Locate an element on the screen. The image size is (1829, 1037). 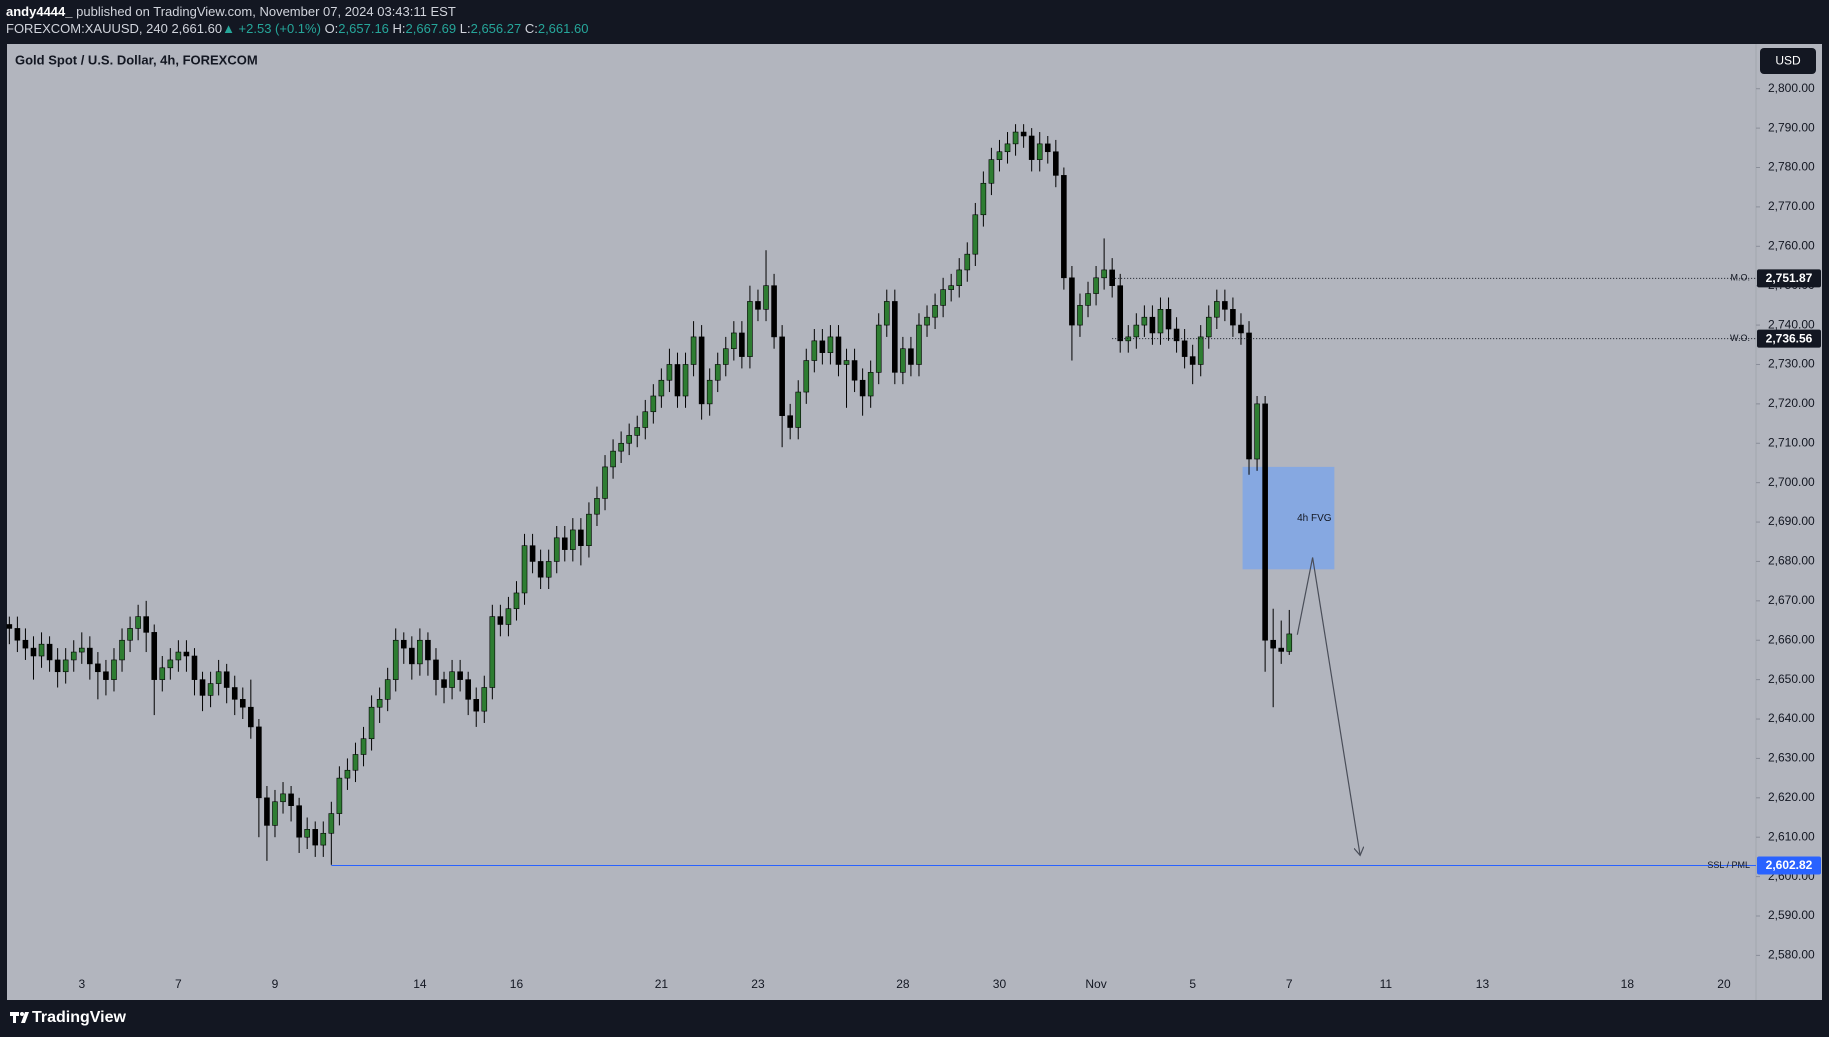
y-tick-label: 2,610.00 is located at coordinates (1791, 836).